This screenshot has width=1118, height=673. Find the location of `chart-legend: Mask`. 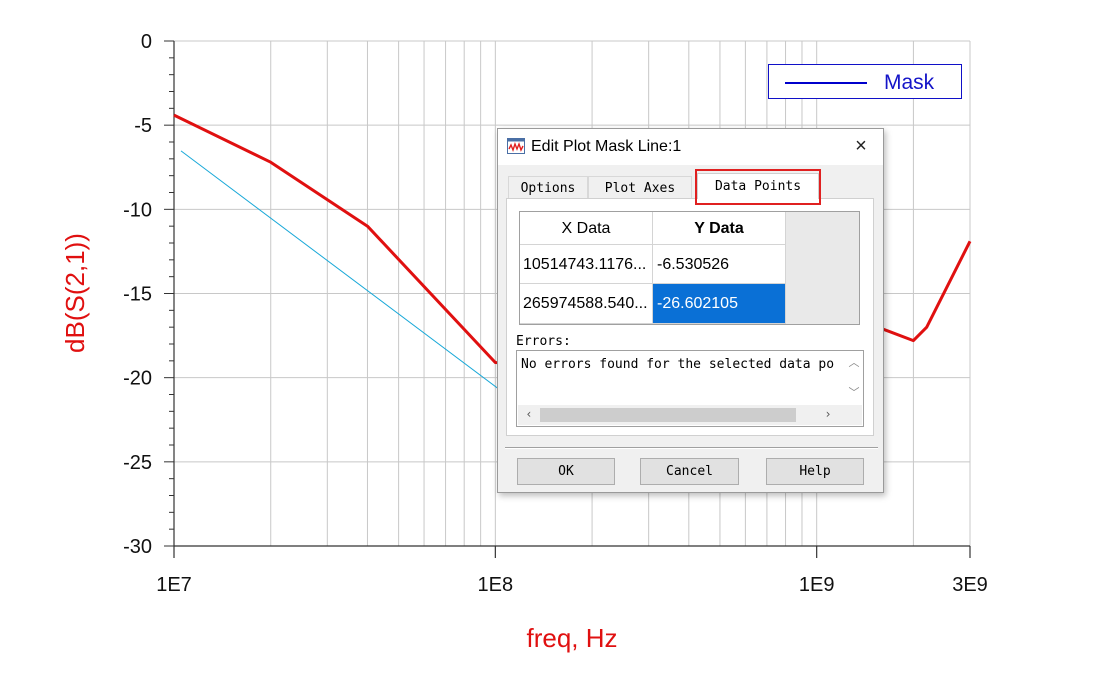

chart-legend: Mask is located at coordinates (865, 81).